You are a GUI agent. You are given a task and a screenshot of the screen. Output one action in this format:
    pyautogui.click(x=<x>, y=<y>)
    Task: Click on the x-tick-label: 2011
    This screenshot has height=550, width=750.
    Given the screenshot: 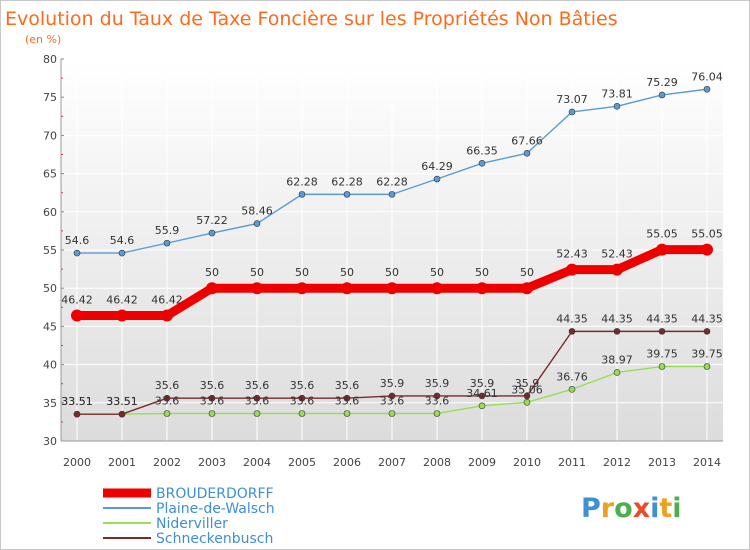 What is the action you would take?
    pyautogui.click(x=572, y=462)
    